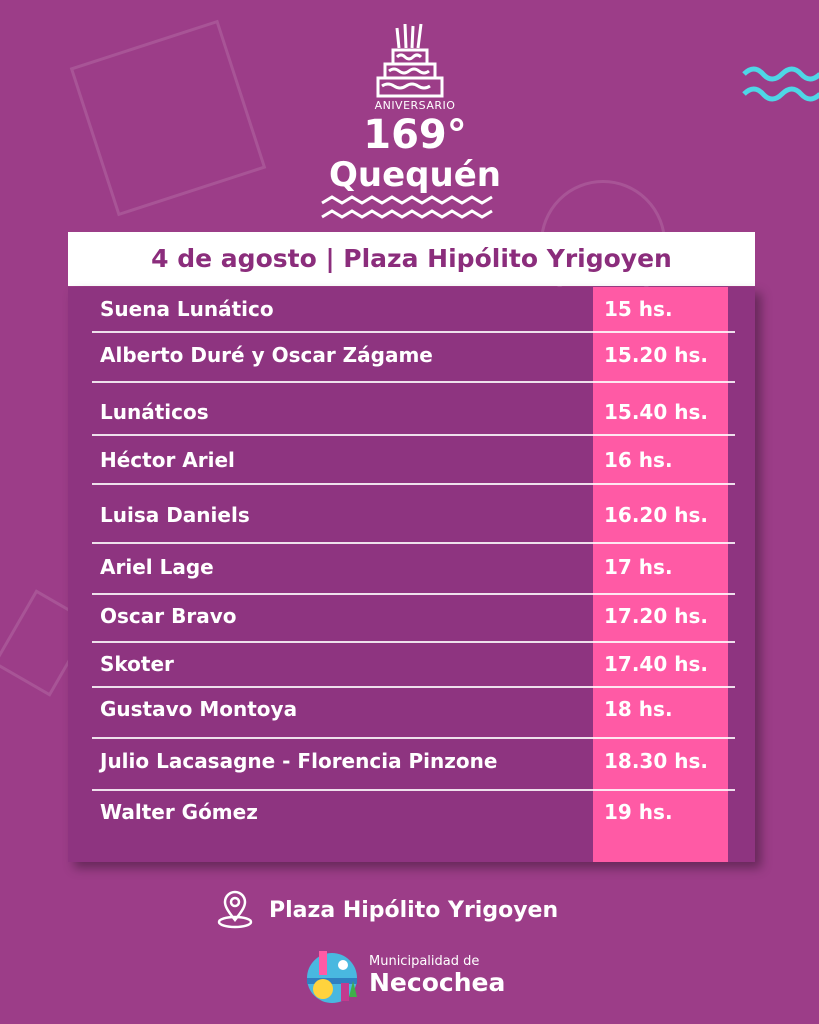  Describe the element at coordinates (154, 412) in the screenshot. I see `artist-name: Lunáticos` at that location.